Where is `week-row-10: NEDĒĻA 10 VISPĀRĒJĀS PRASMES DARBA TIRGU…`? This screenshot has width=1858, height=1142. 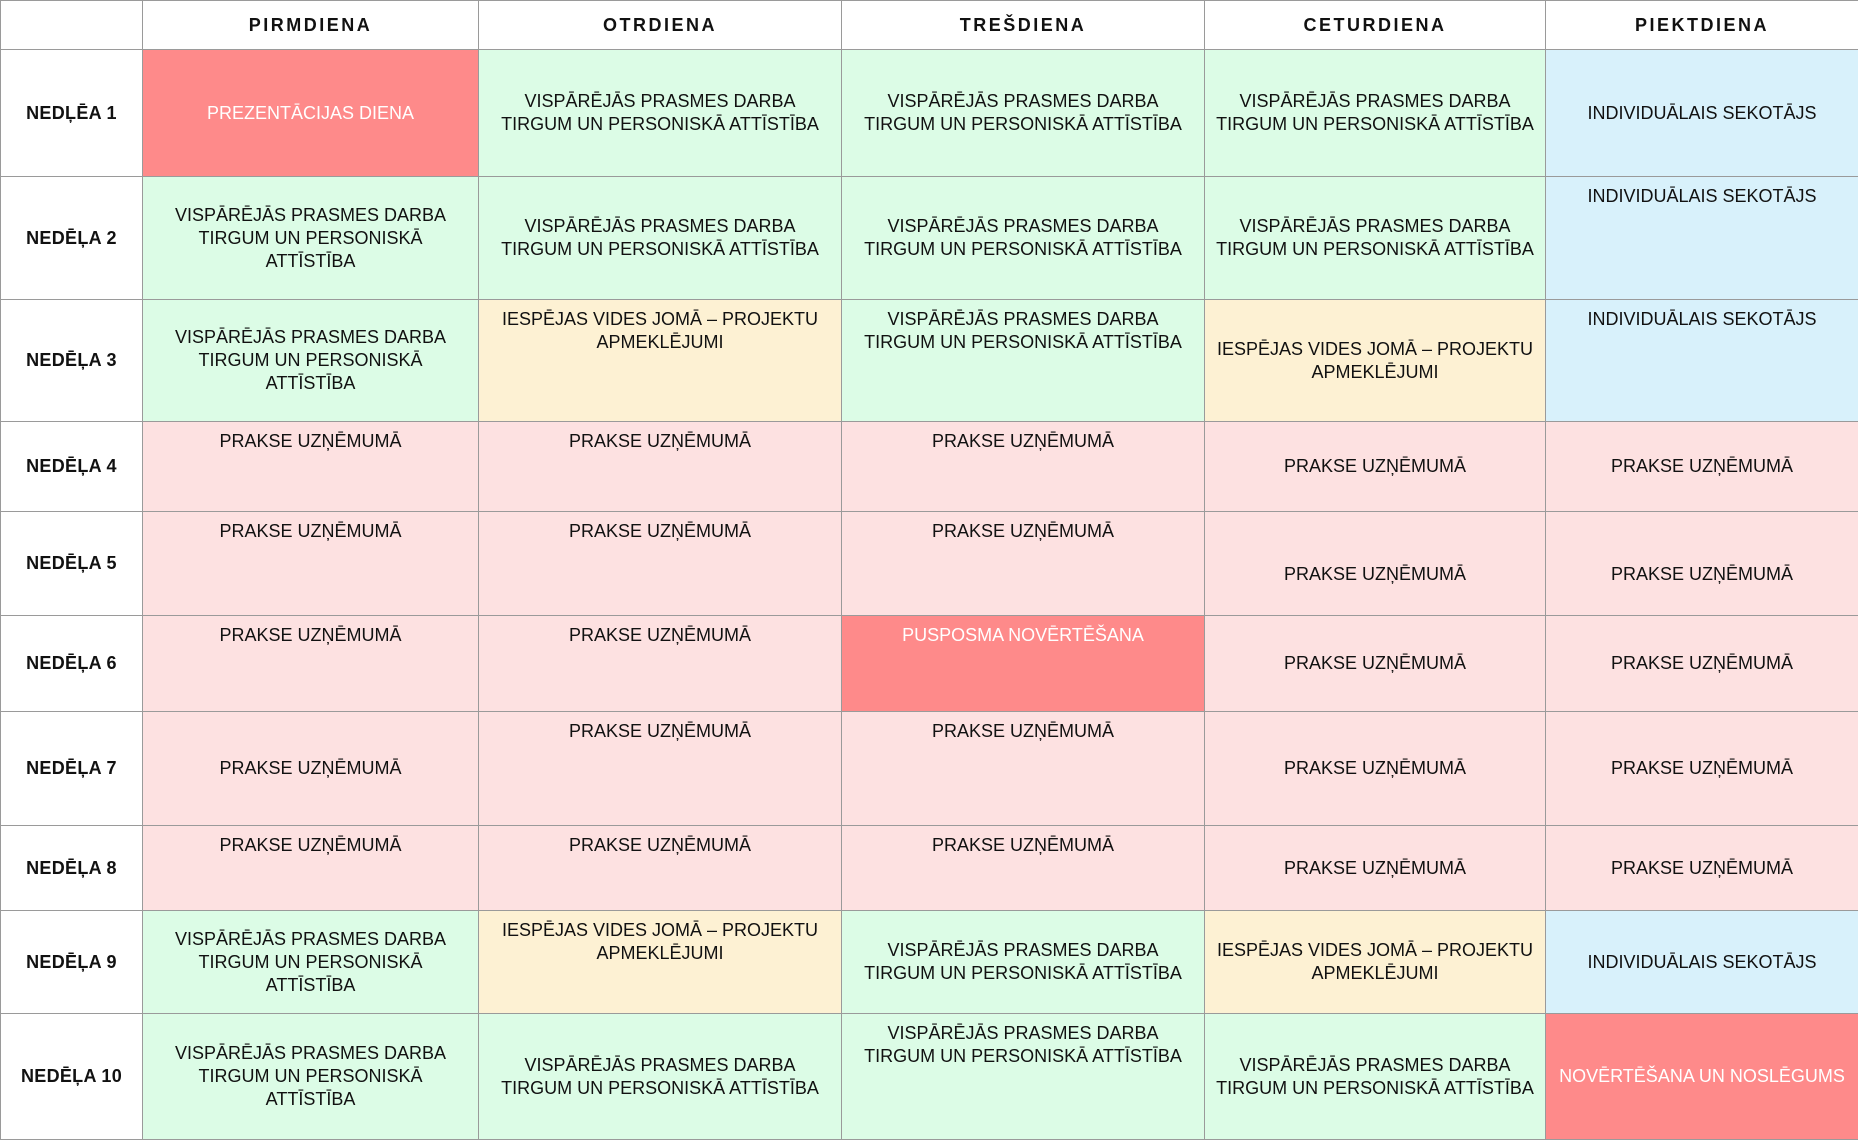 week-row-10: NEDĒĻA 10 VISPĀRĒJĀS PRASMES DARBA TIRGU… is located at coordinates (929, 1076).